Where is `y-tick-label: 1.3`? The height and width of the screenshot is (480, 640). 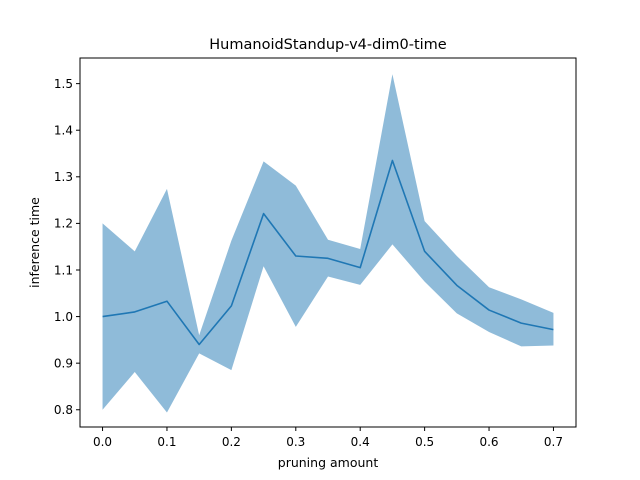
y-tick-label: 1.3 is located at coordinates (63, 177).